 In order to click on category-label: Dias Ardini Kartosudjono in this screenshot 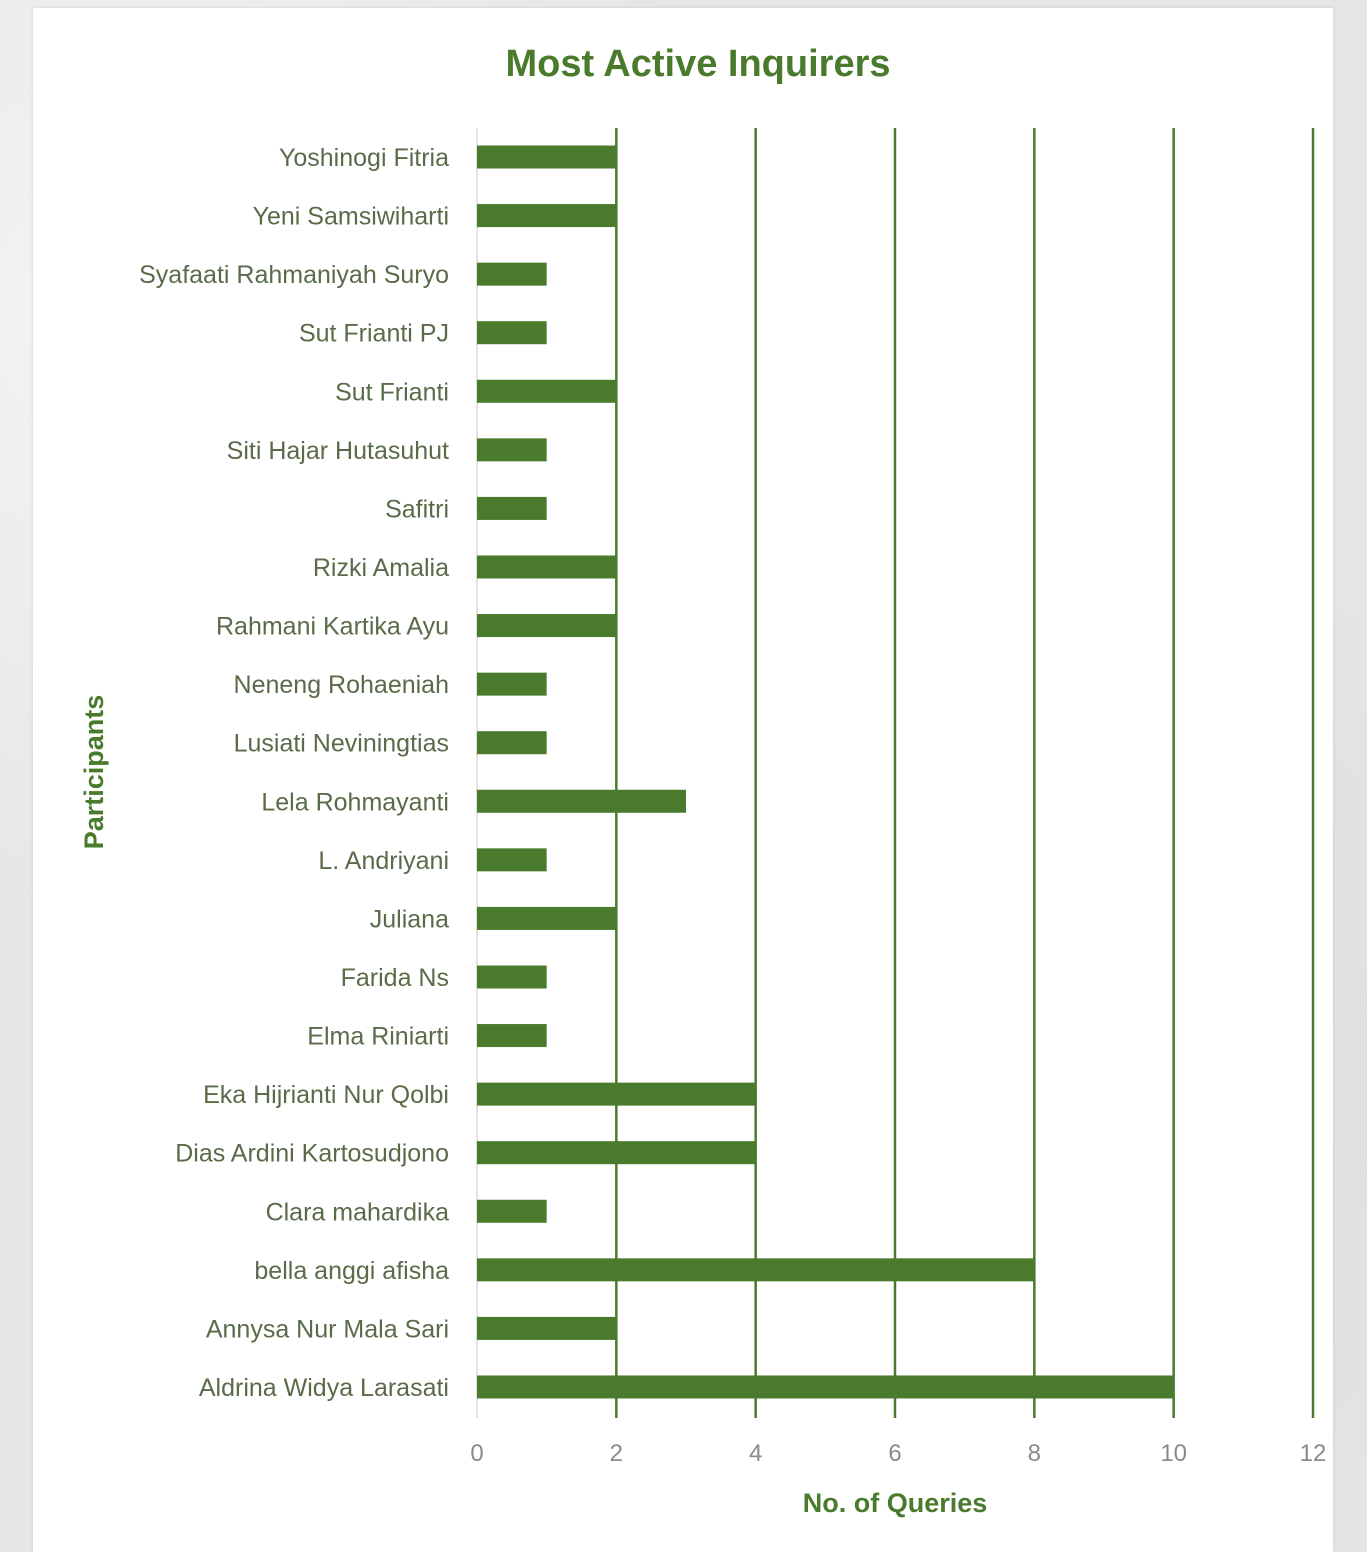, I will do `click(312, 1154)`.